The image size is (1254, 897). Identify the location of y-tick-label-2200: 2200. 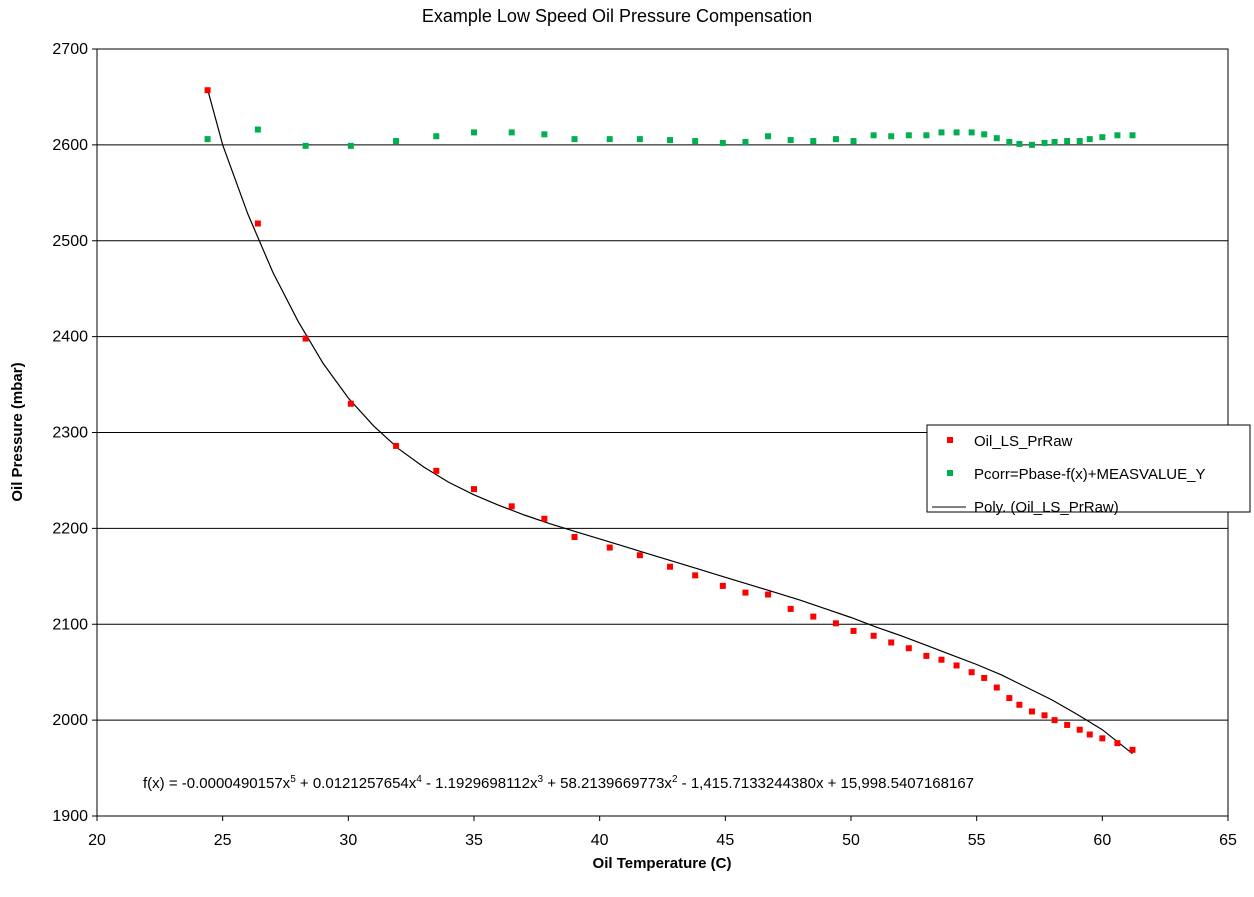
(70, 528).